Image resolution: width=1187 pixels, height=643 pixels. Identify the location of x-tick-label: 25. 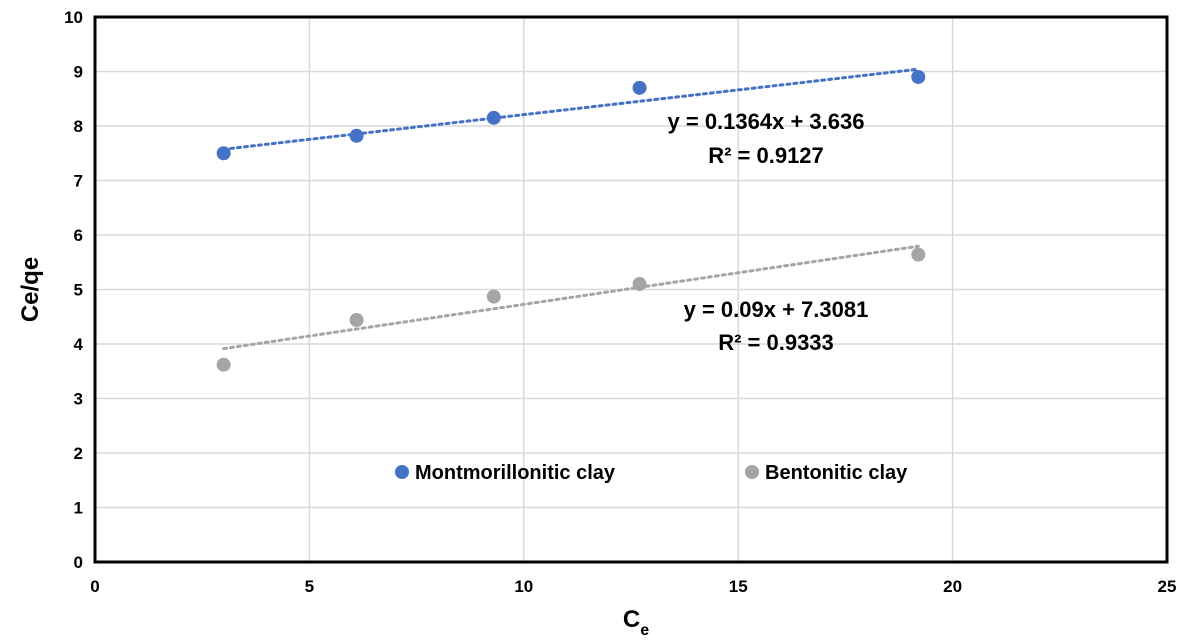
(1167, 586).